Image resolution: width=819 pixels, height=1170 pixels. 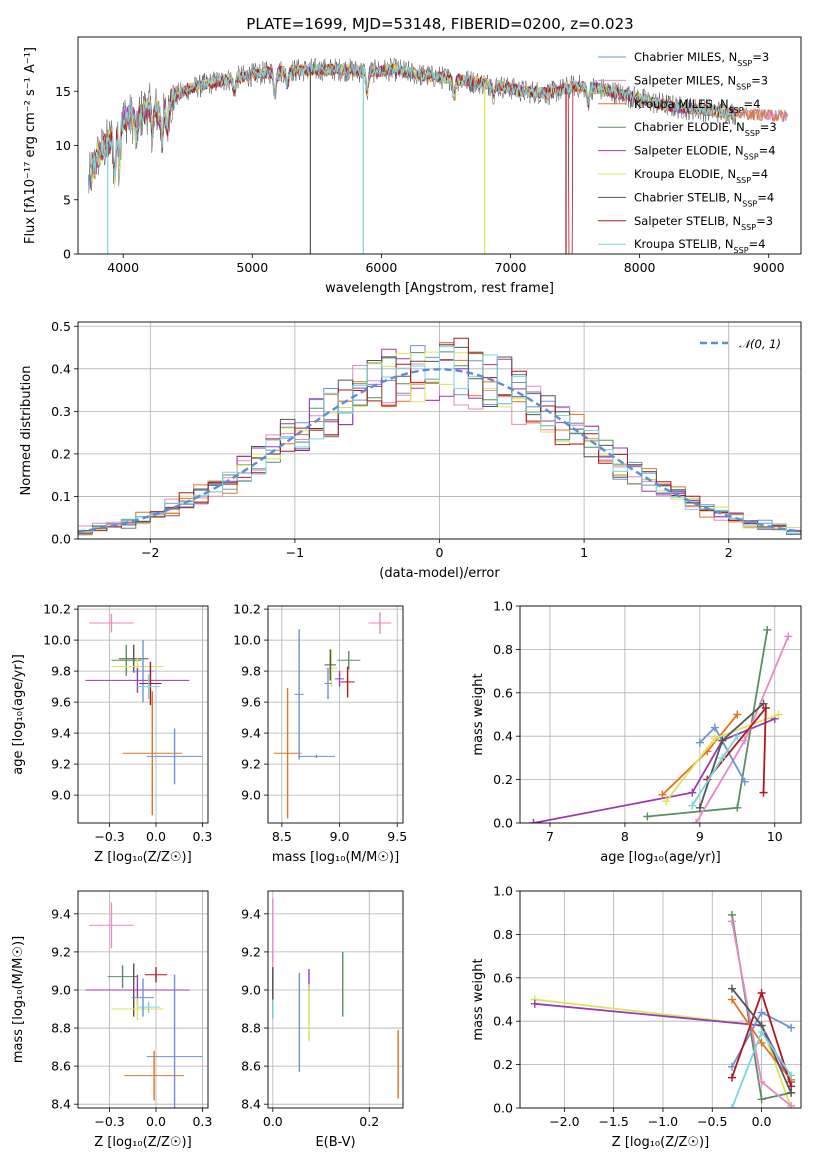 What do you see at coordinates (704, 199) in the screenshot?
I see `legend-label-chabrier_stelib: Chabrier STELIB, NSSP=4` at bounding box center [704, 199].